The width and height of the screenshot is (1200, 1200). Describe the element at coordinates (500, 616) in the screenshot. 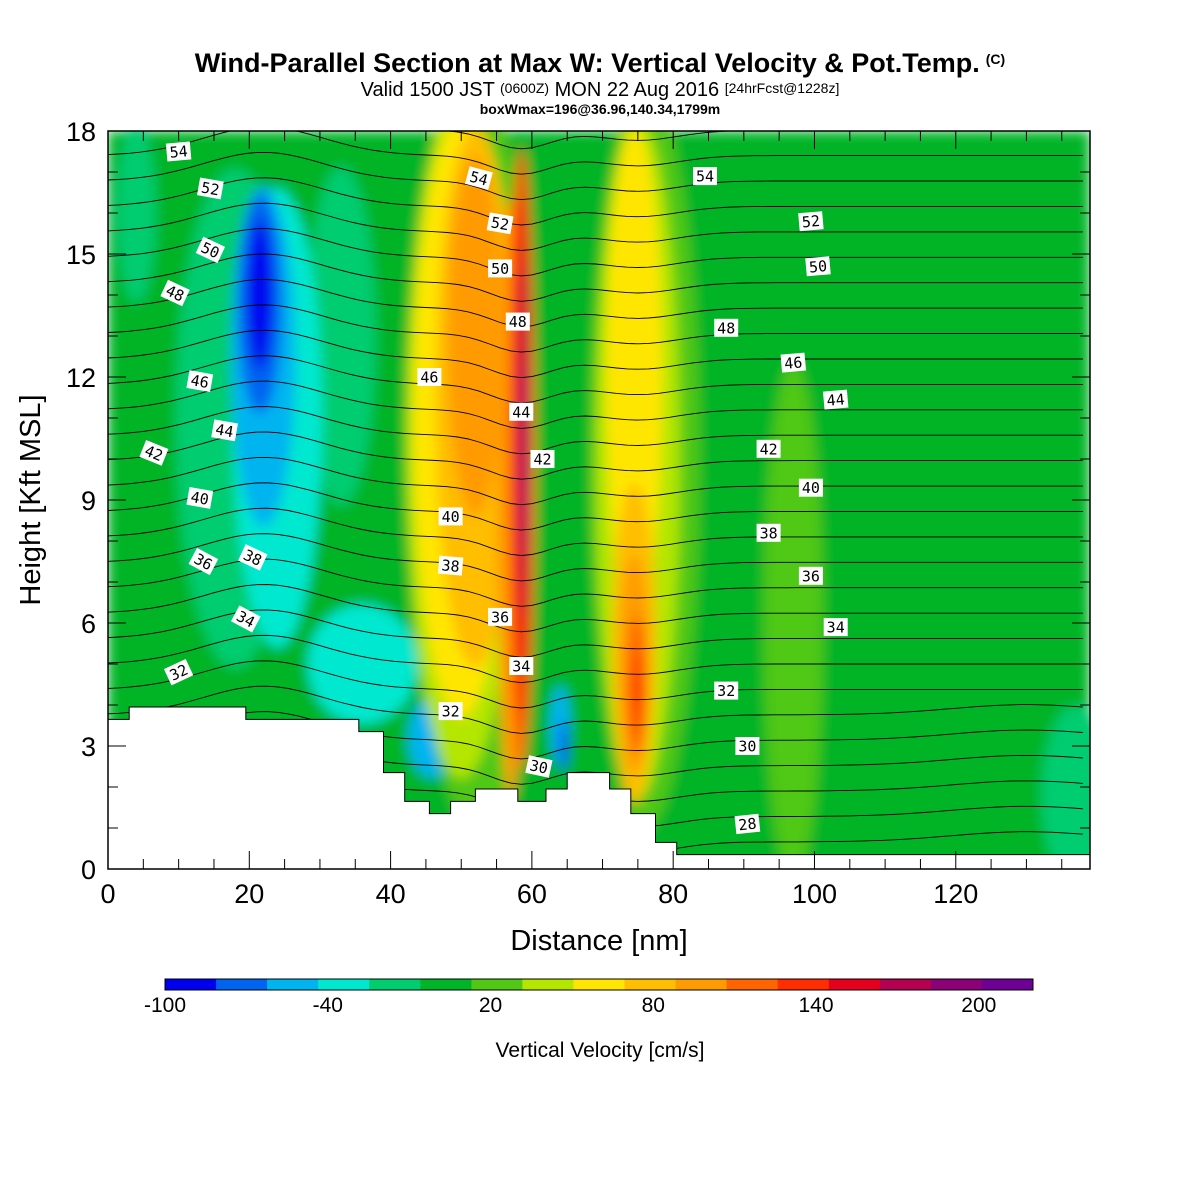

I see `contour-label: 36` at that location.